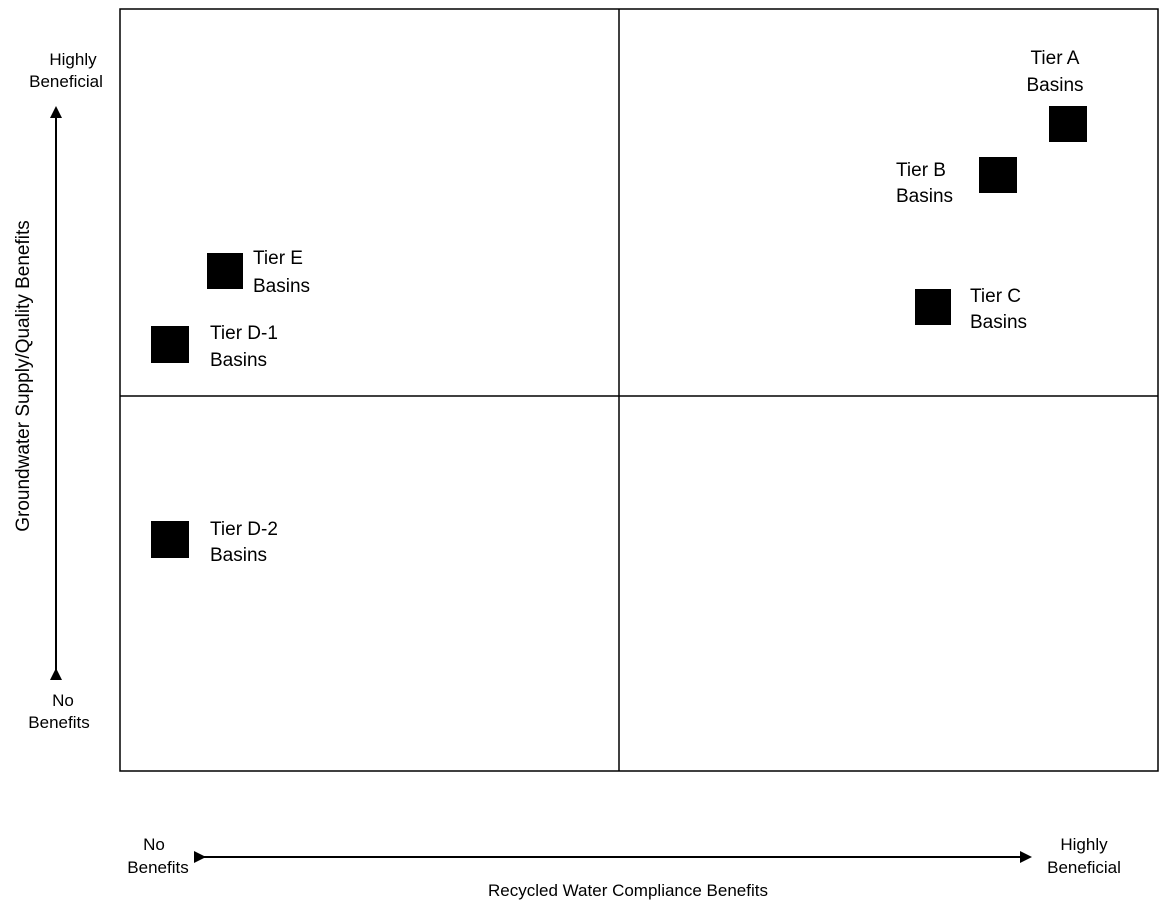 The image size is (1161, 904). Describe the element at coordinates (244, 333) in the screenshot. I see `tier-d1-label-line1: Tier D-1` at that location.